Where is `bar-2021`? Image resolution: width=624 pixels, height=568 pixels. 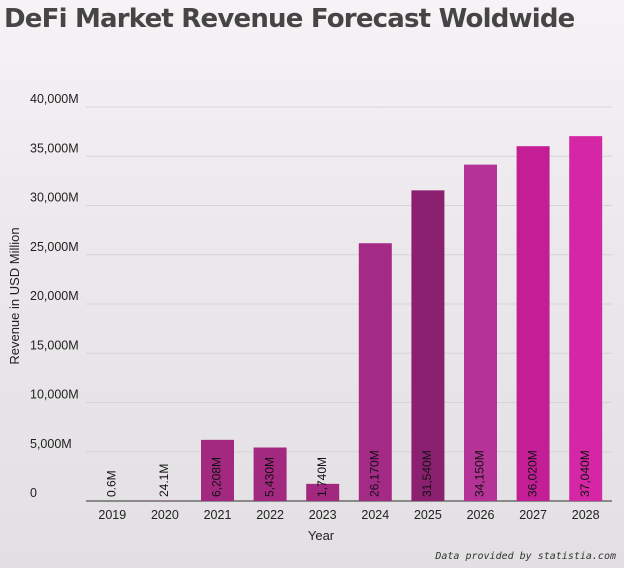 bar-2021 is located at coordinates (217, 470).